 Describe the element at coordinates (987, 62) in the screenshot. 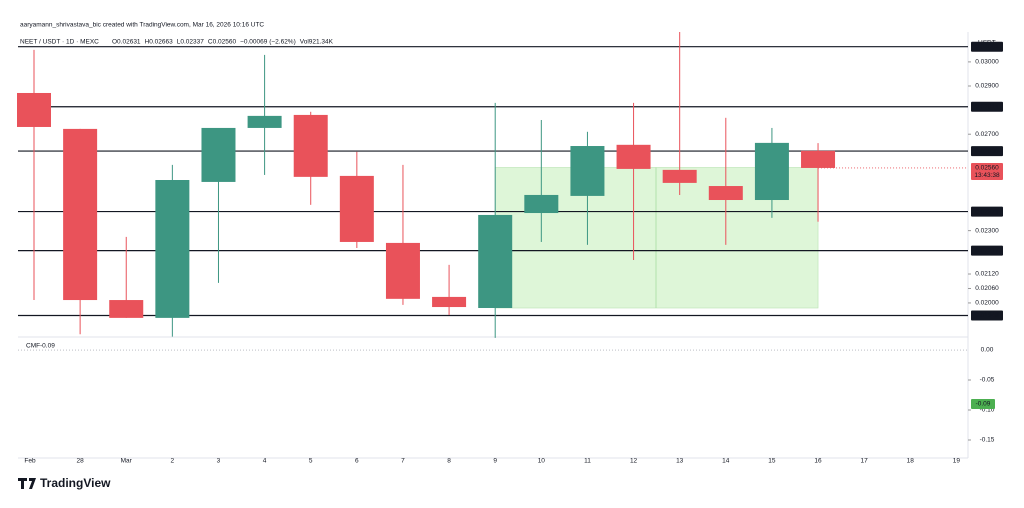

I see `price-tick-label: 0.03000` at that location.